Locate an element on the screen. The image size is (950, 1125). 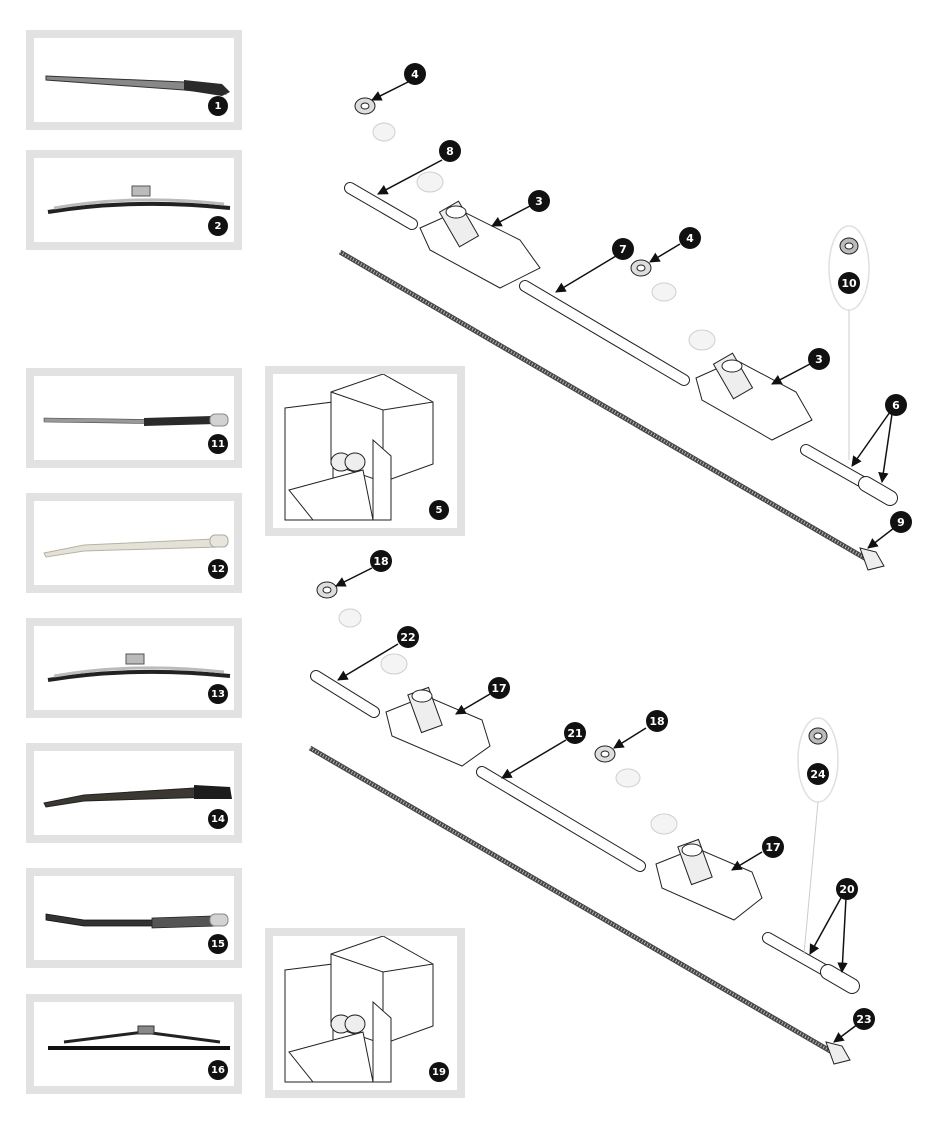
callout-14: 14 is located at coordinates (218, 819).